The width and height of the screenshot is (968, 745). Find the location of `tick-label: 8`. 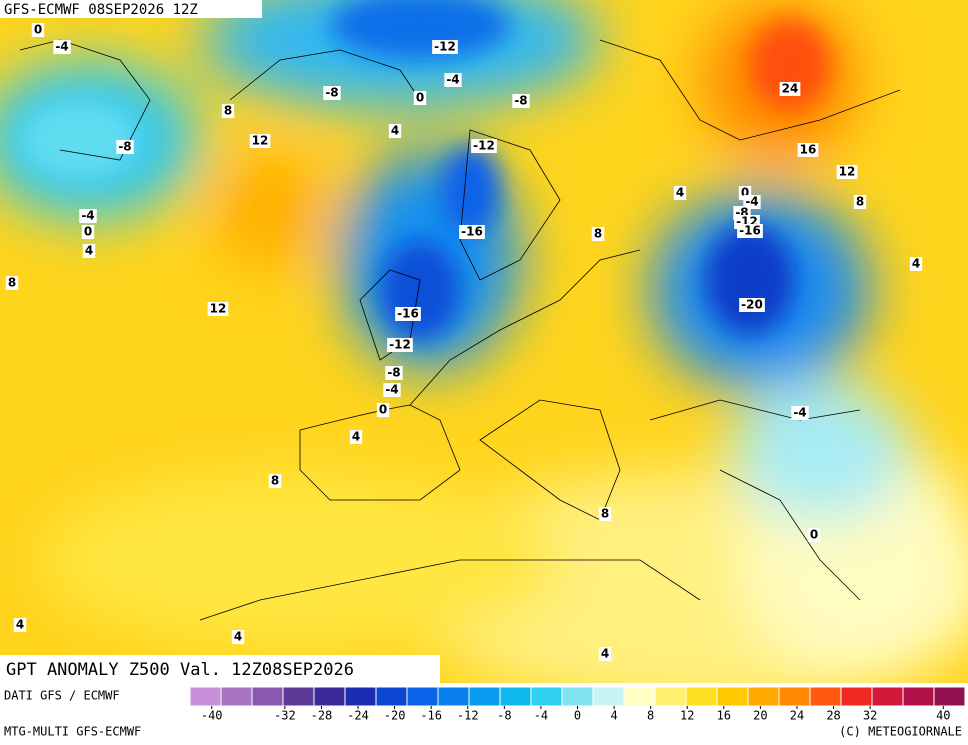

tick-label: 8 is located at coordinates (650, 716).